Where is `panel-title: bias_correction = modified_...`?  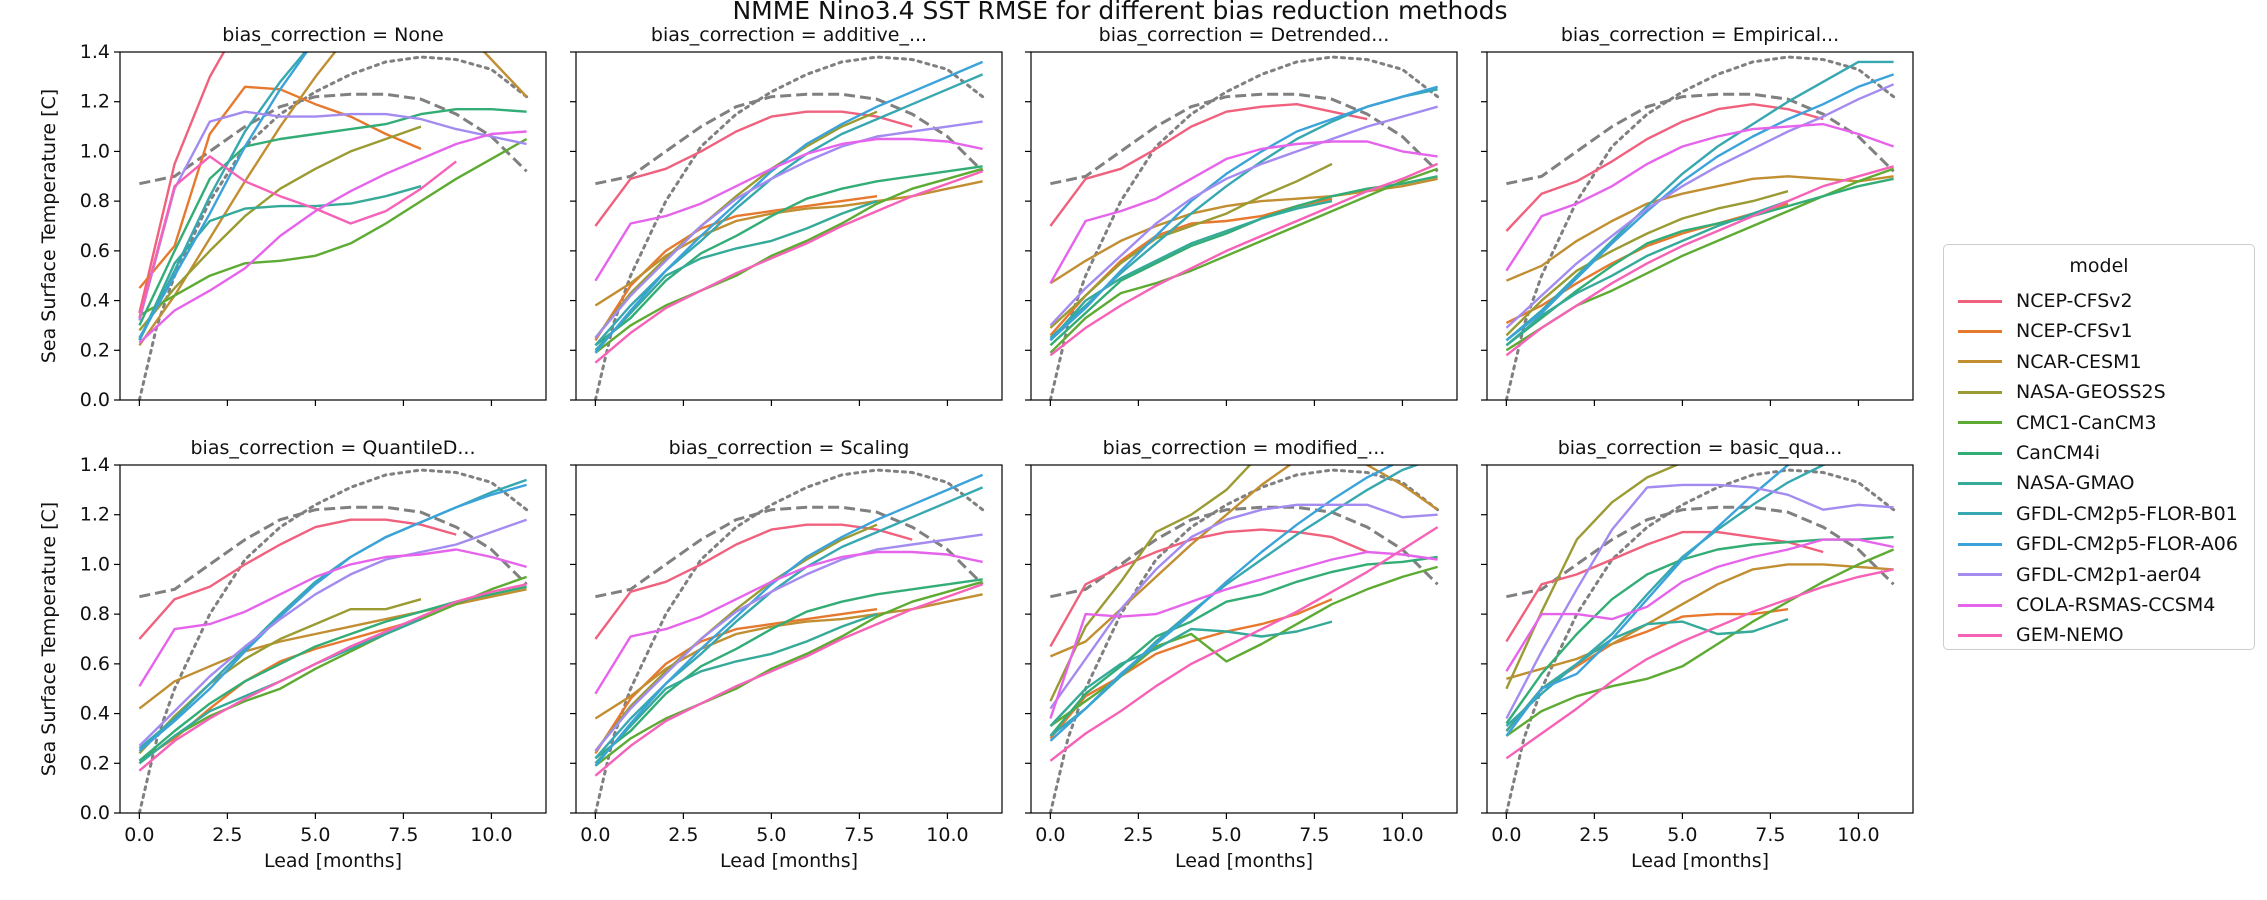
panel-title: bias_correction = modified_... is located at coordinates (1244, 448).